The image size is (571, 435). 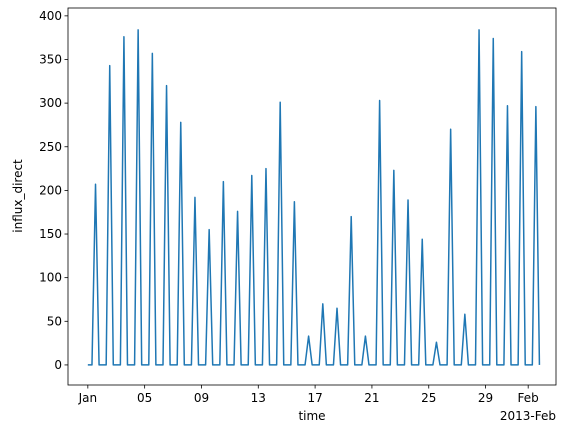 What do you see at coordinates (144, 398) in the screenshot?
I see `x-tick-label: 05` at bounding box center [144, 398].